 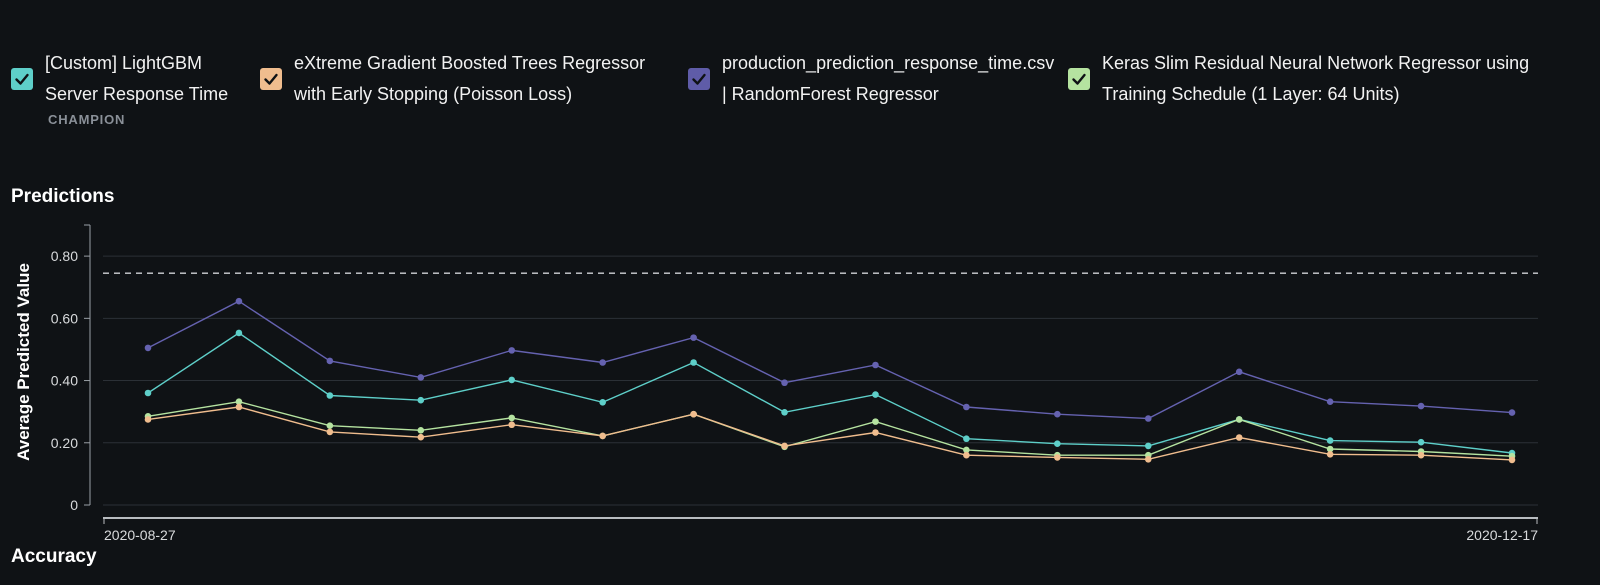 I want to click on x-tick-label-end: 2020-12-17, so click(x=1502, y=535).